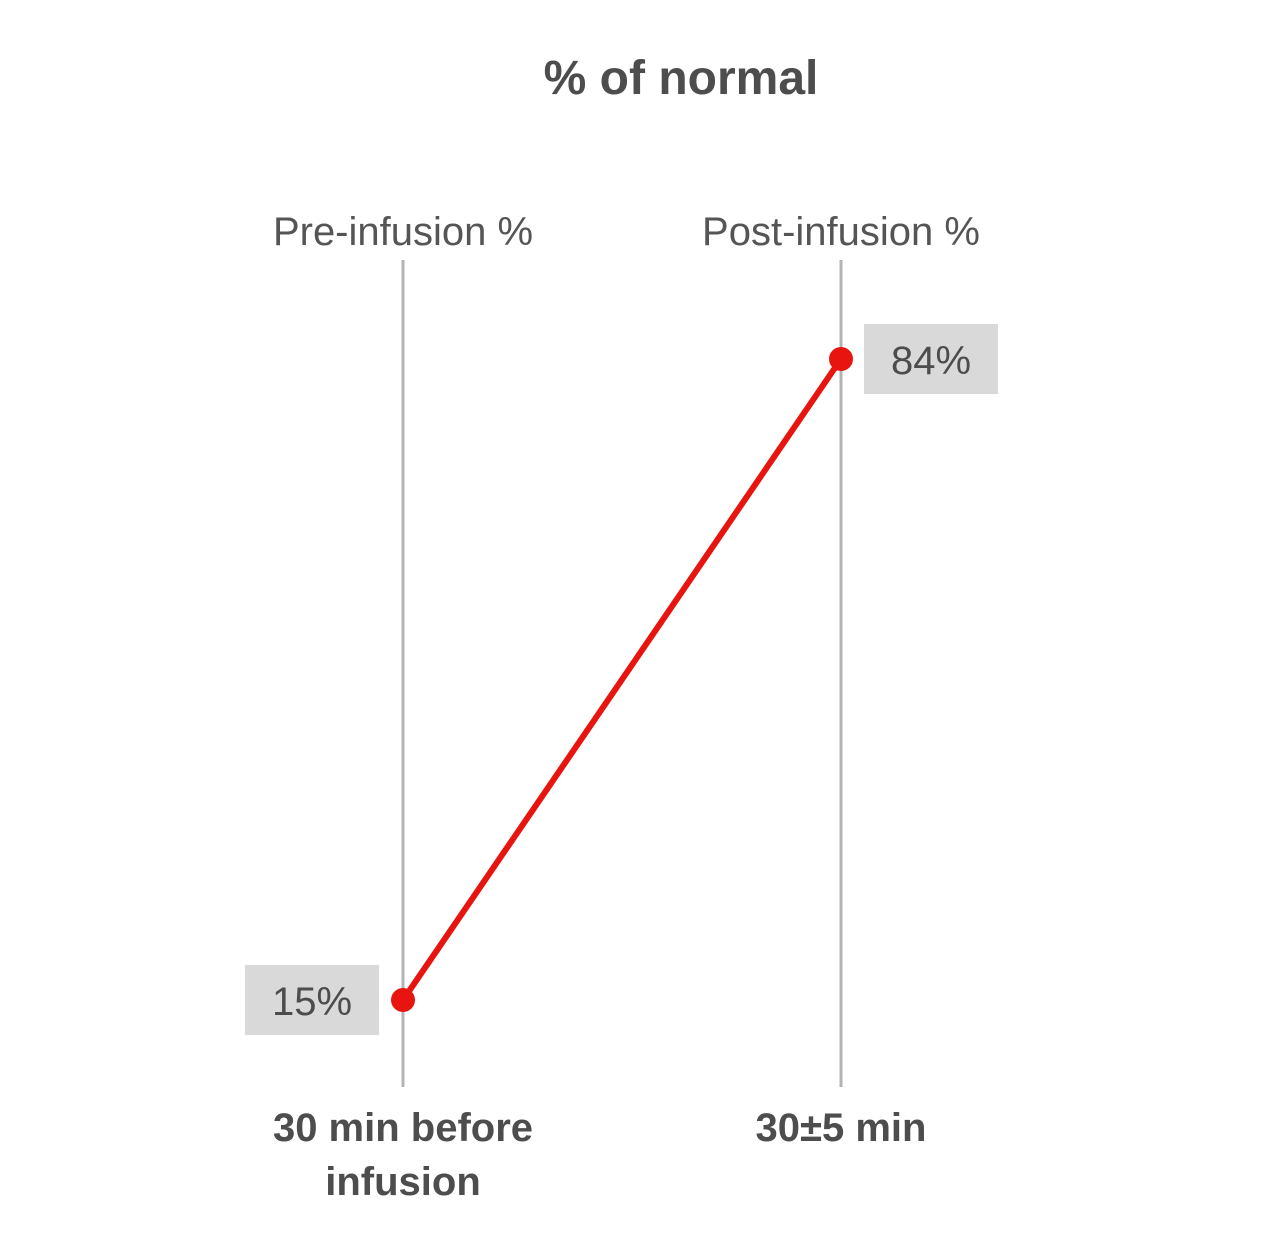 Image resolution: width=1280 pixels, height=1246 pixels. What do you see at coordinates (403, 232) in the screenshot?
I see `column-header-0: Pre-infusion %` at bounding box center [403, 232].